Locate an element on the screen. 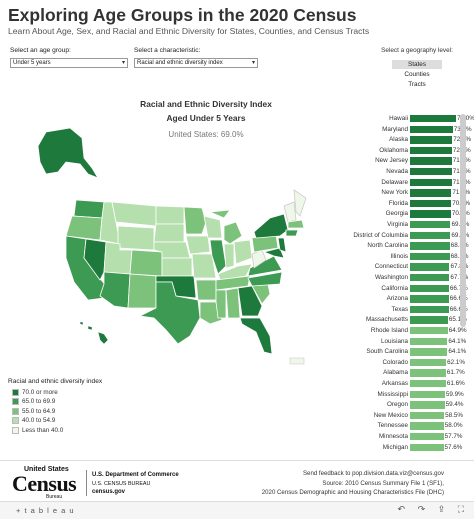 Image resolution: width=474 pixels, height=519 pixels. legend-swatch is located at coordinates (15, 430).